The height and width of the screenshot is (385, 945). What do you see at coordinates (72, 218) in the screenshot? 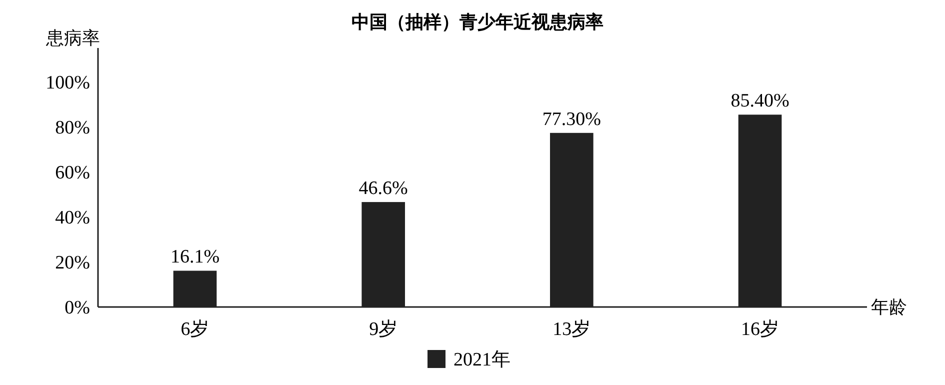
I see `y-tick-label: 40%` at bounding box center [72, 218].